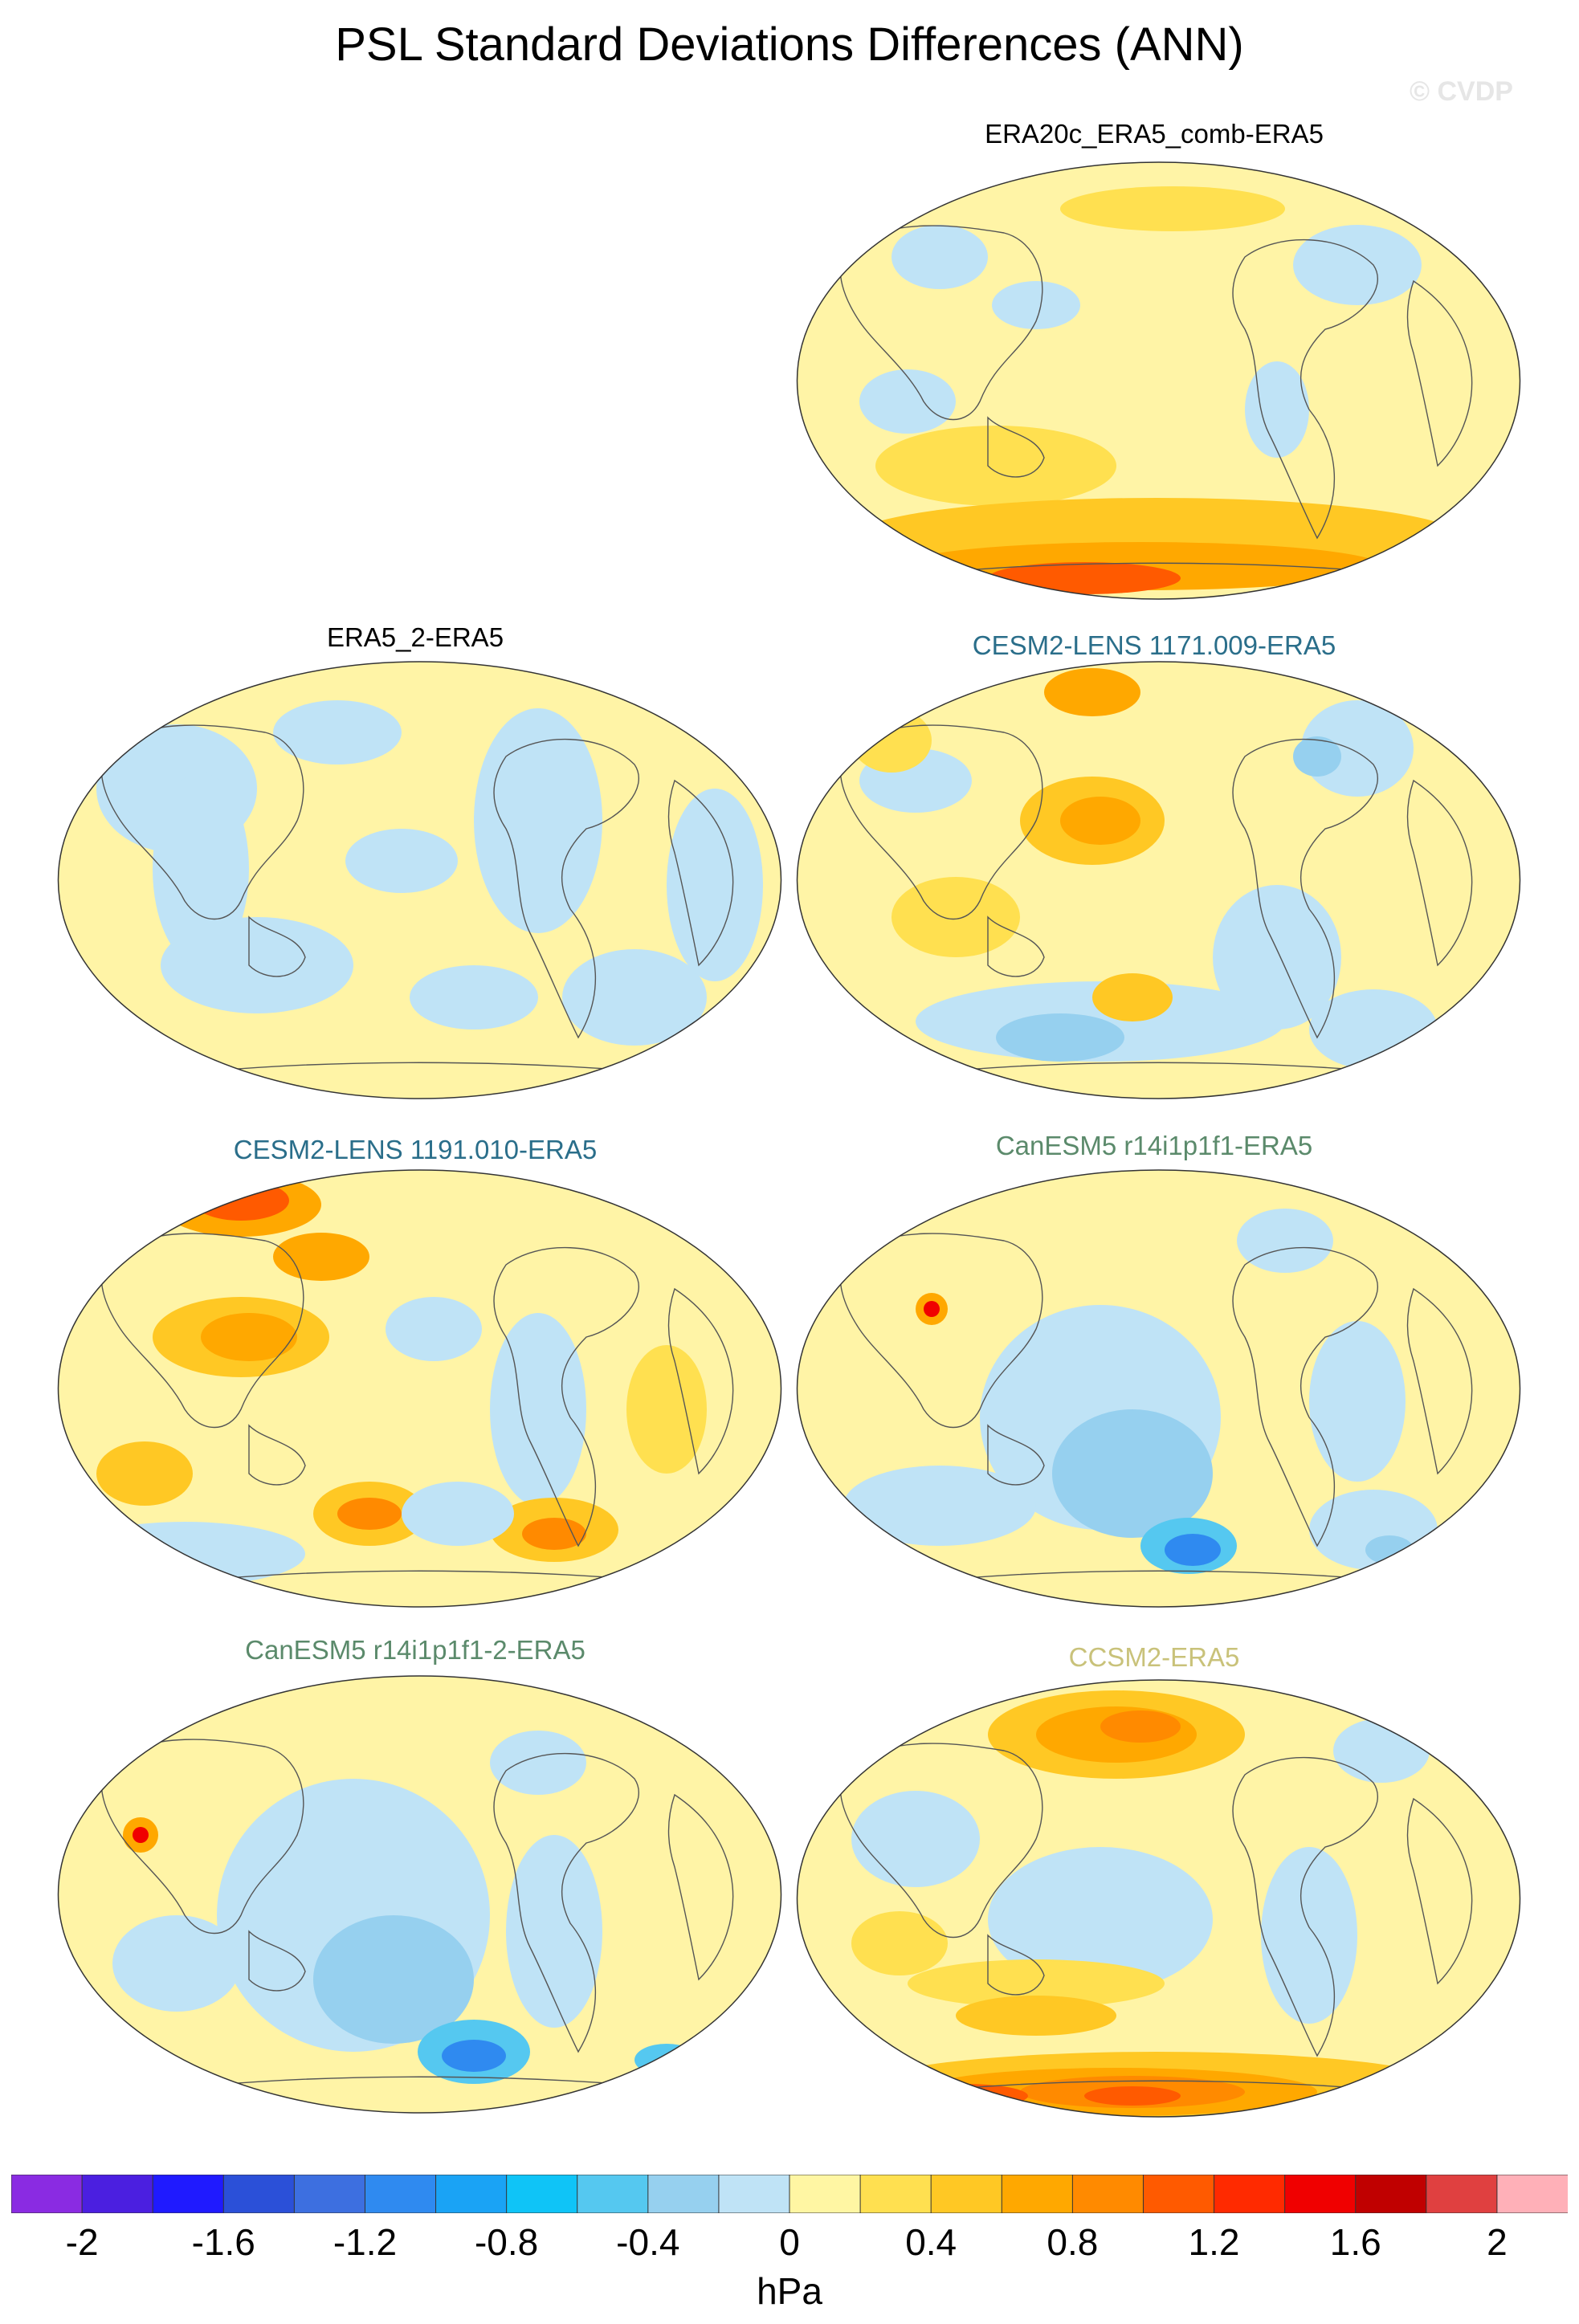  What do you see at coordinates (419, 1389) in the screenshot?
I see `map-cesm1191` at bounding box center [419, 1389].